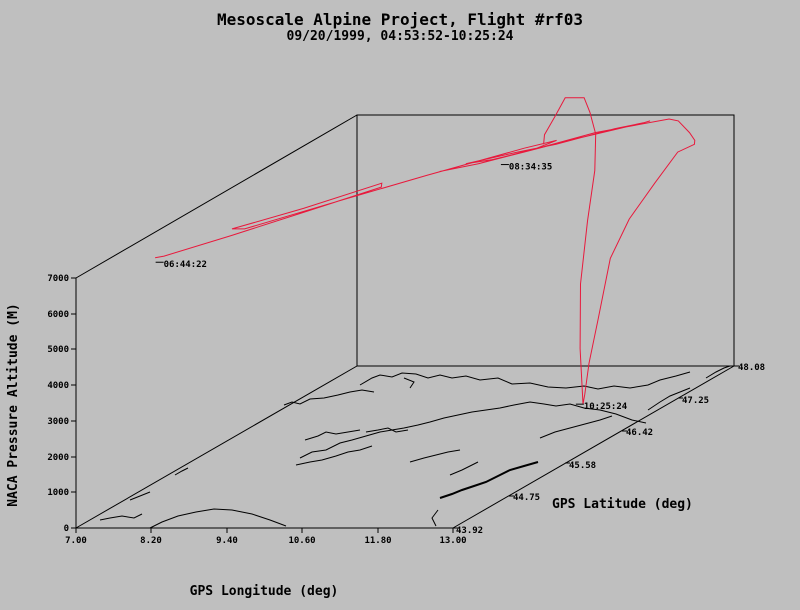 The height and width of the screenshot is (610, 800). Describe the element at coordinates (718, 372) in the screenshot. I see `map-border-ne` at that location.